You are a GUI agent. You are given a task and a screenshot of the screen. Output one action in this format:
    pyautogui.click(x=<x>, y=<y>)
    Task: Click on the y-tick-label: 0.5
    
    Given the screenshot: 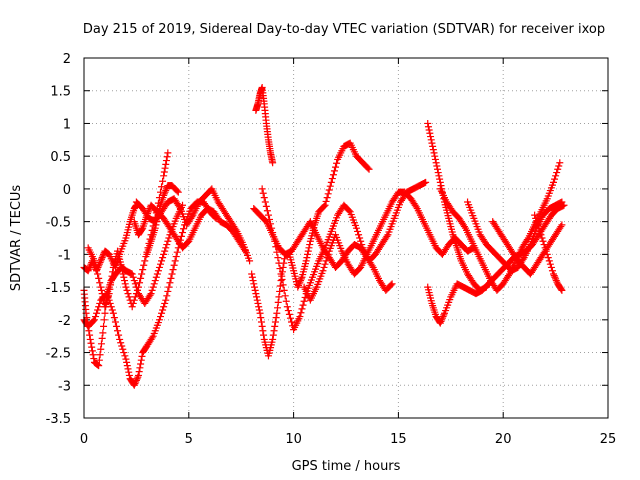 What is the action you would take?
    pyautogui.click(x=60, y=157)
    